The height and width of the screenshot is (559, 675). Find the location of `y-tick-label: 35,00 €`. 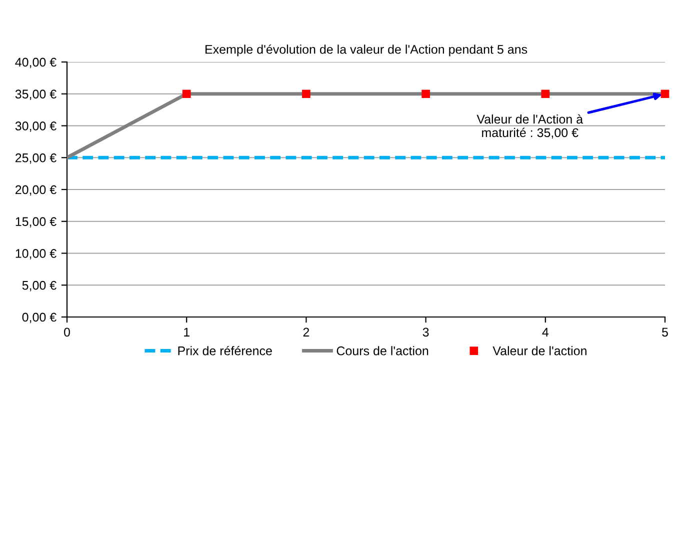

y-tick-label: 35,00 € is located at coordinates (35, 95).